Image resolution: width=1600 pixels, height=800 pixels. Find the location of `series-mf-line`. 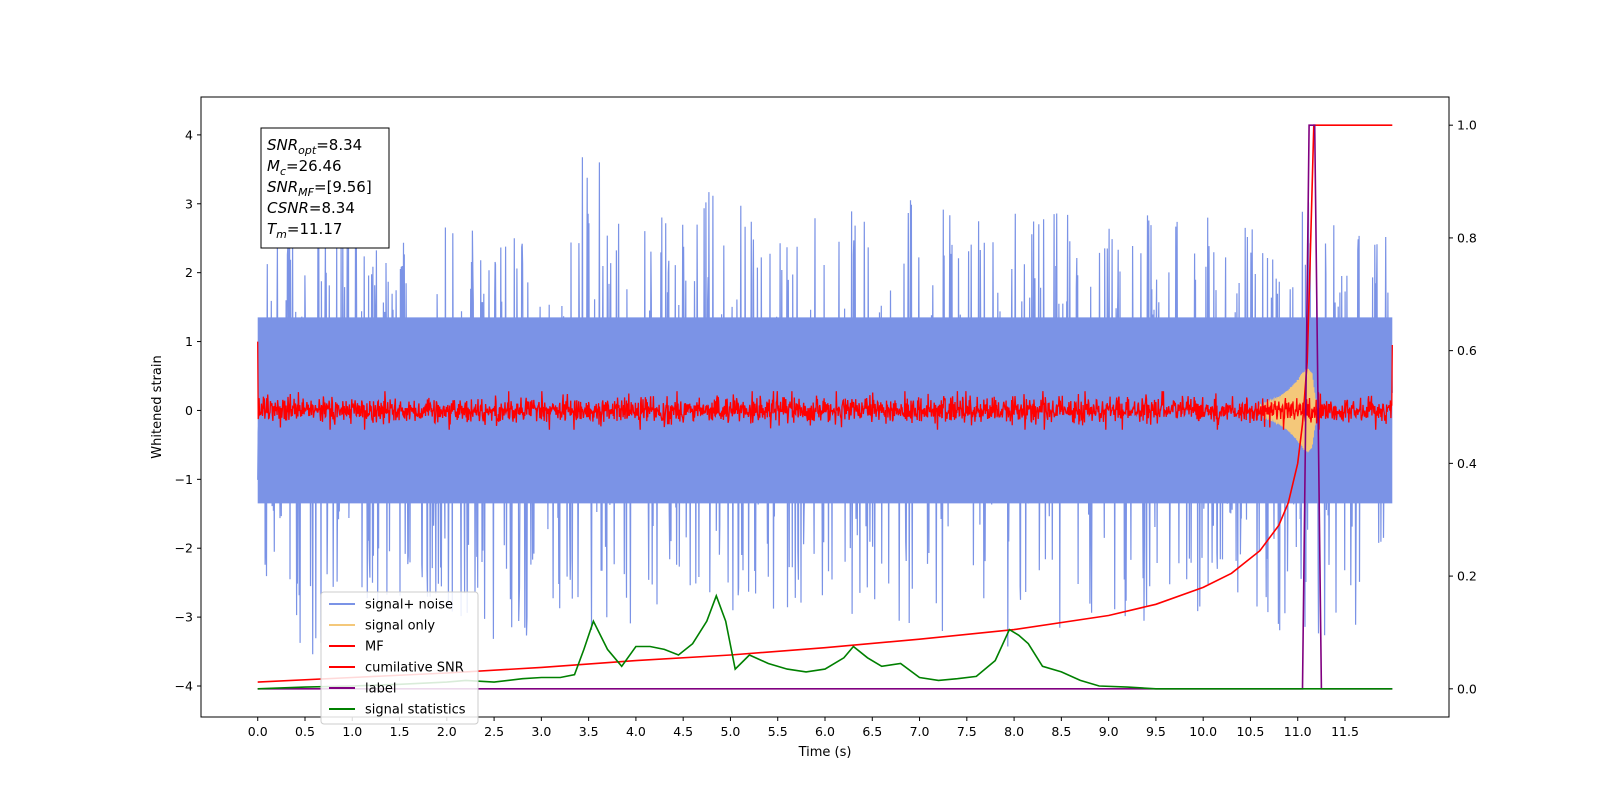

series-mf-line is located at coordinates (825, 385).